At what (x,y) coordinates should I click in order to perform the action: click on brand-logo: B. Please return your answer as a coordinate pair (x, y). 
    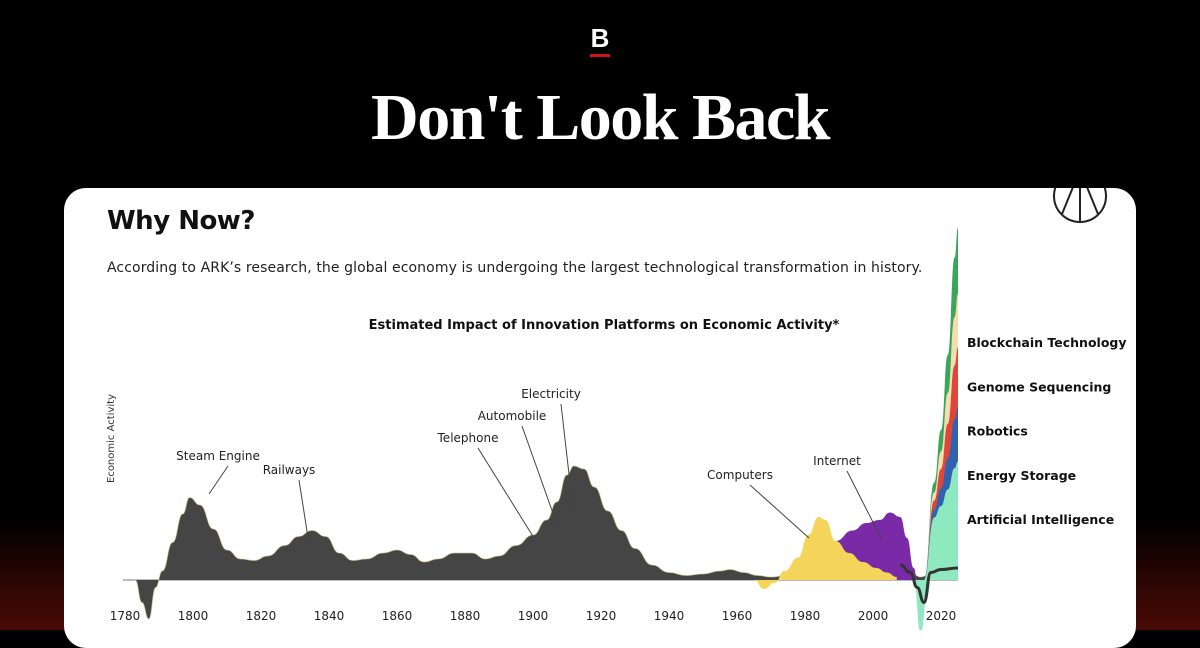
    Looking at the image, I should click on (600, 38).